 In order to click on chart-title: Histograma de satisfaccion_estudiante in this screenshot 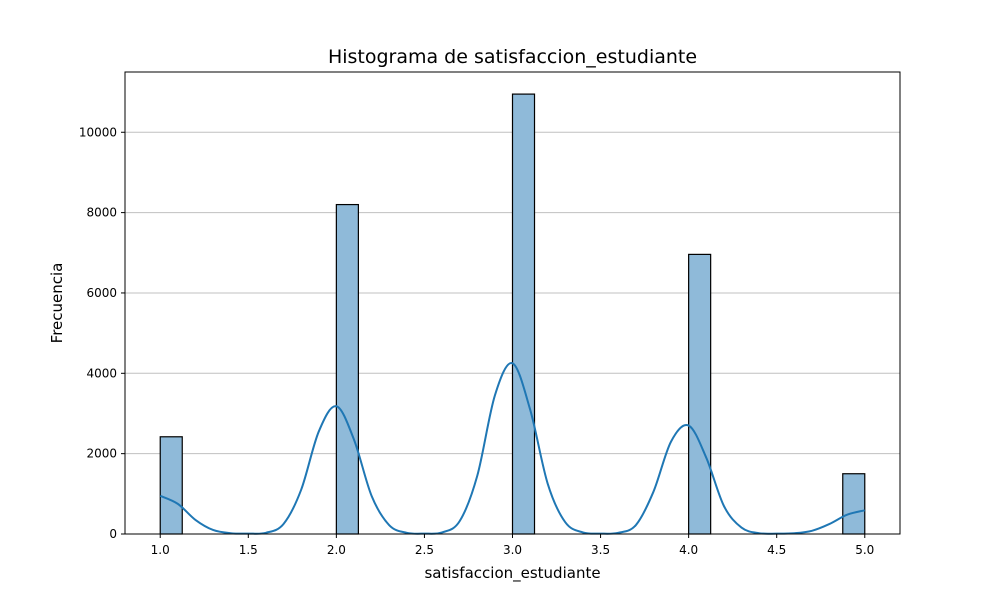, I will do `click(512, 57)`.